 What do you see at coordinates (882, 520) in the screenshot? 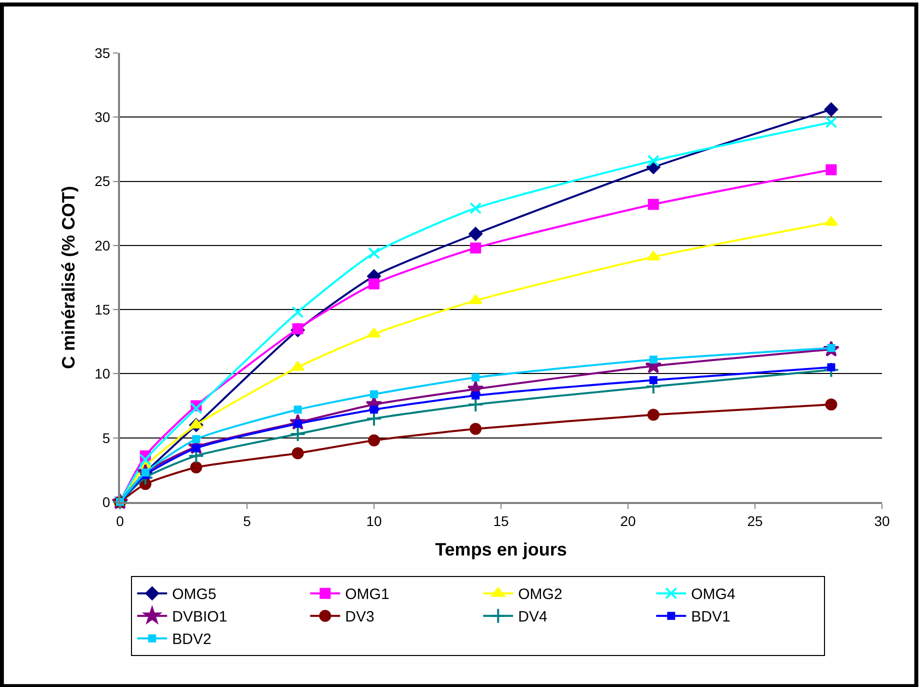
I see `x-tick-label: 30` at bounding box center [882, 520].